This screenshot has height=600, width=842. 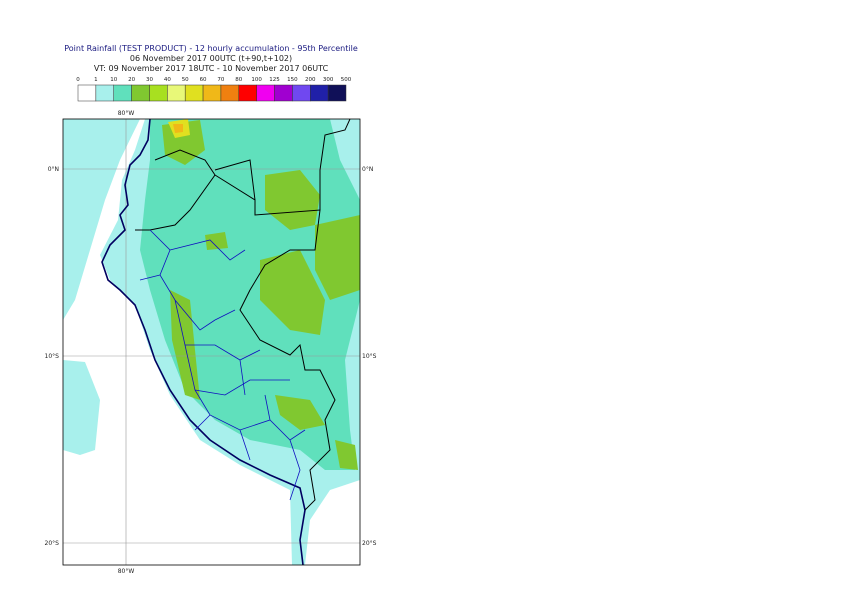 I want to click on legend-label: 20, so click(x=131, y=80).